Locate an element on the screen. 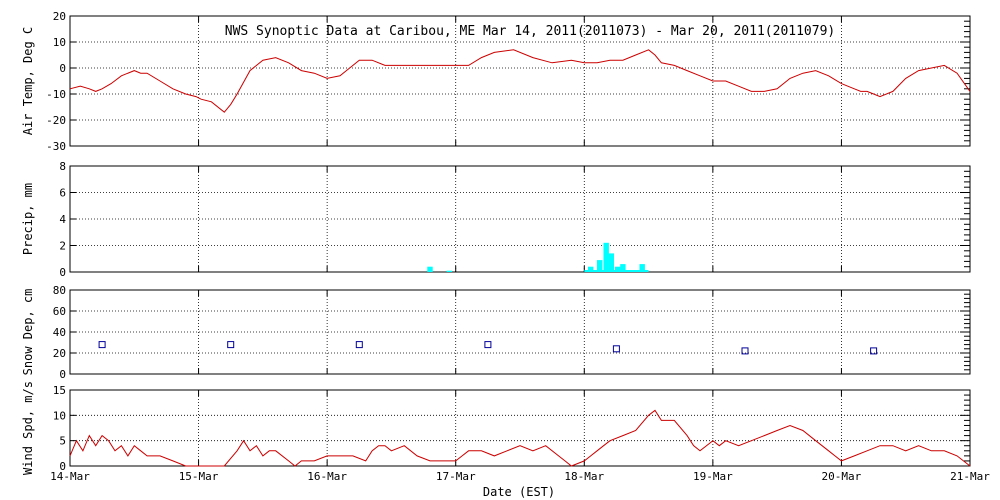  x-axis-label: Date (EST) is located at coordinates (519, 492).